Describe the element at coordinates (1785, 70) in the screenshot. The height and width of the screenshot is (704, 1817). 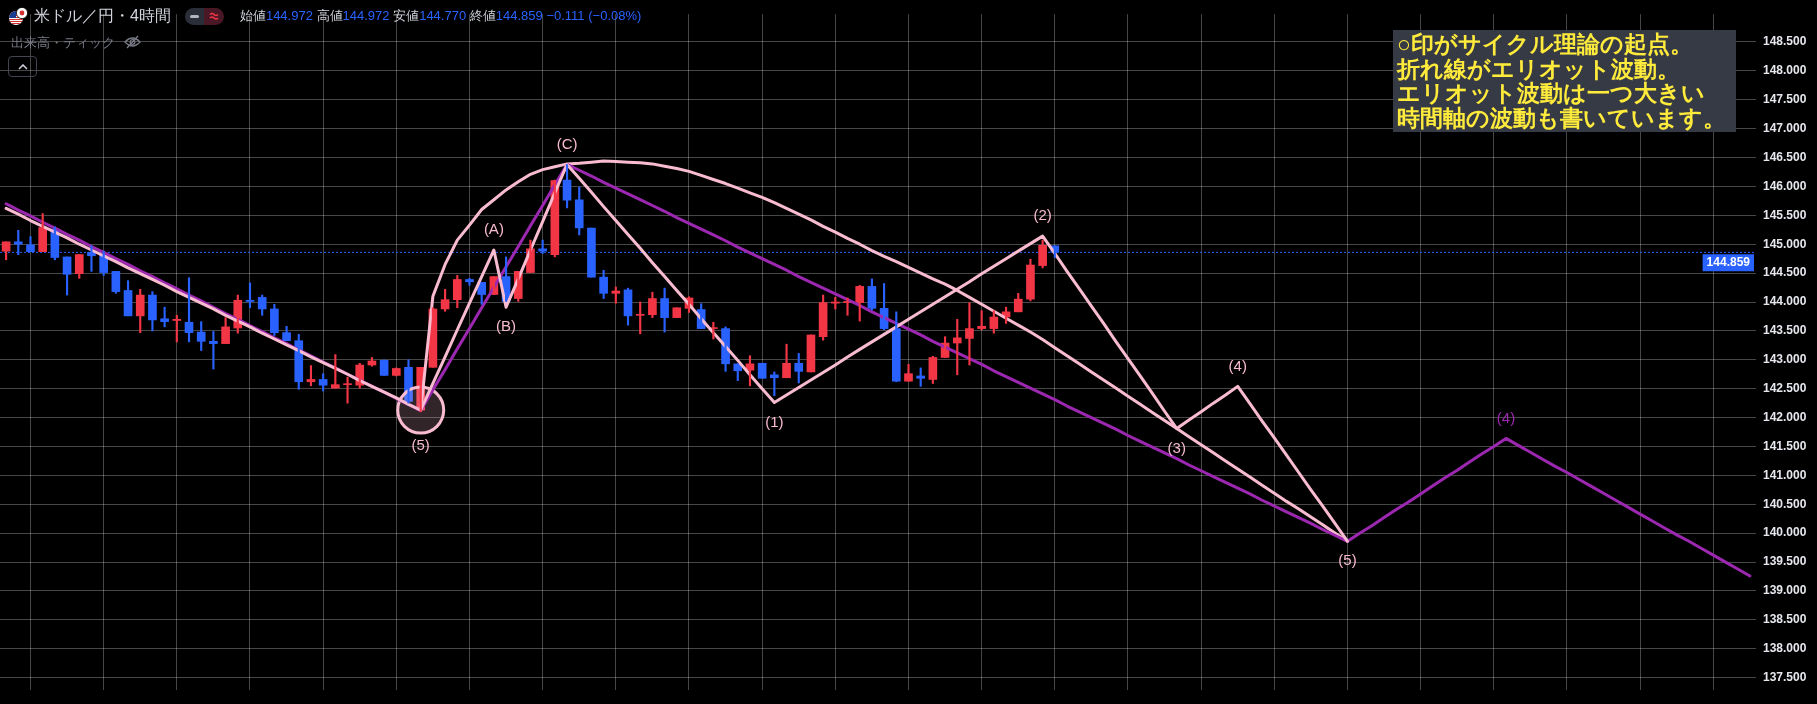
I see `y-tick-label: 148.000` at that location.